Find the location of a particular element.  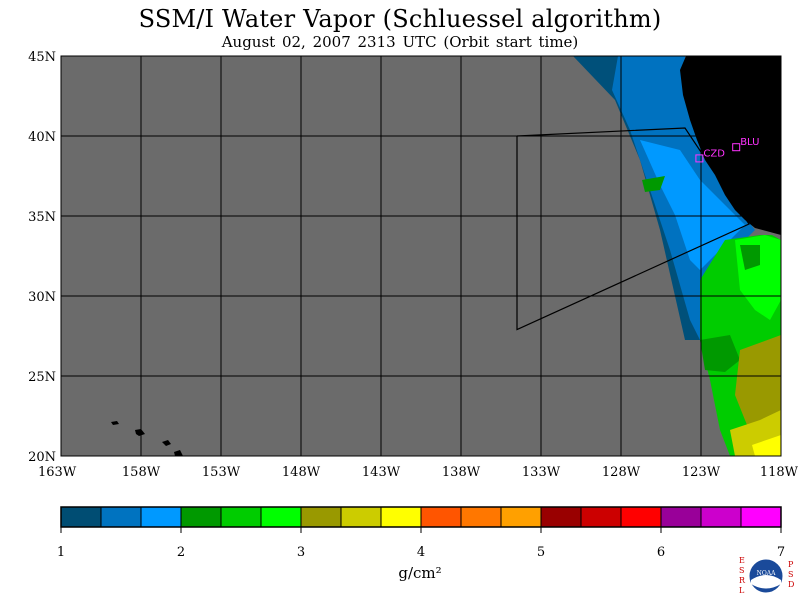

lon-label: 133W is located at coordinates (541, 472).